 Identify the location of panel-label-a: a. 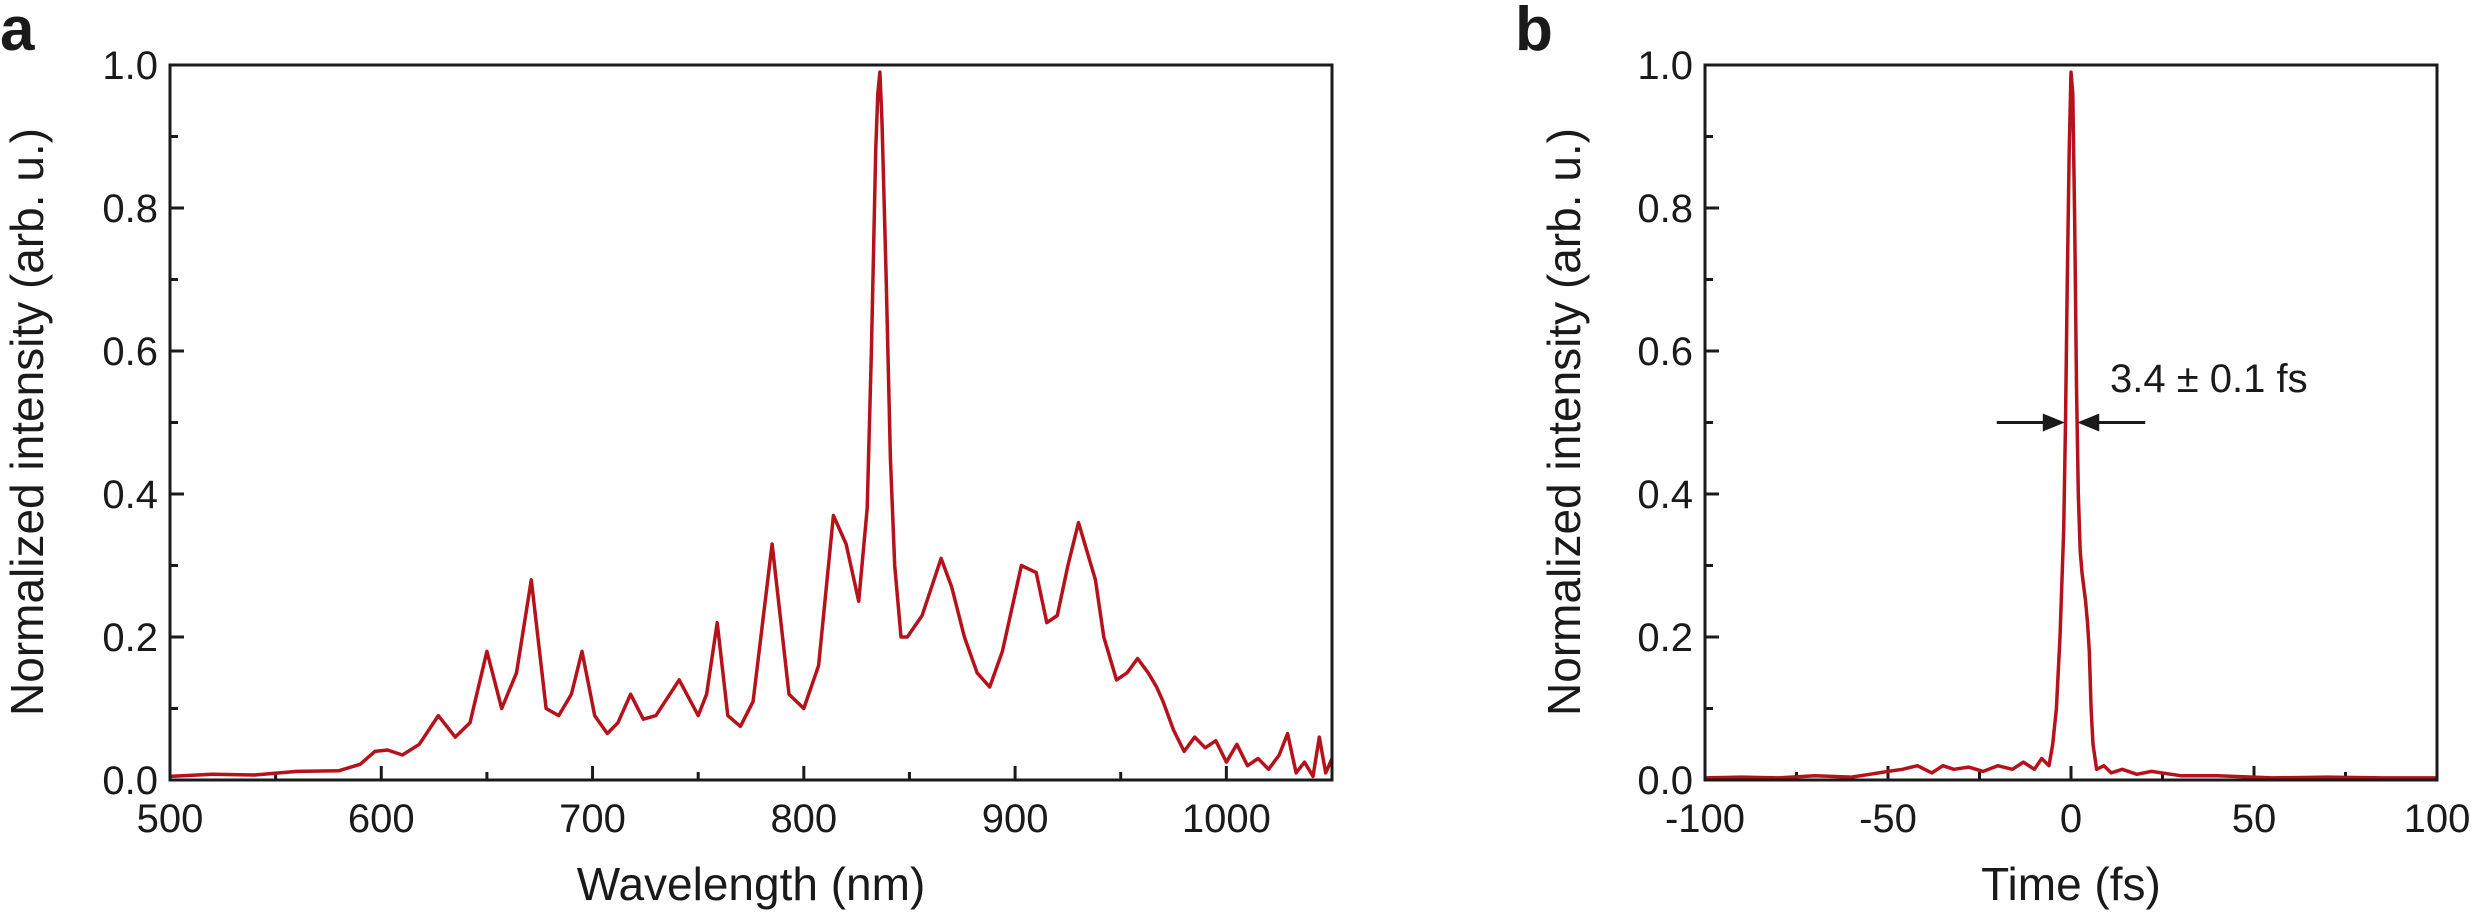
(17, 32).